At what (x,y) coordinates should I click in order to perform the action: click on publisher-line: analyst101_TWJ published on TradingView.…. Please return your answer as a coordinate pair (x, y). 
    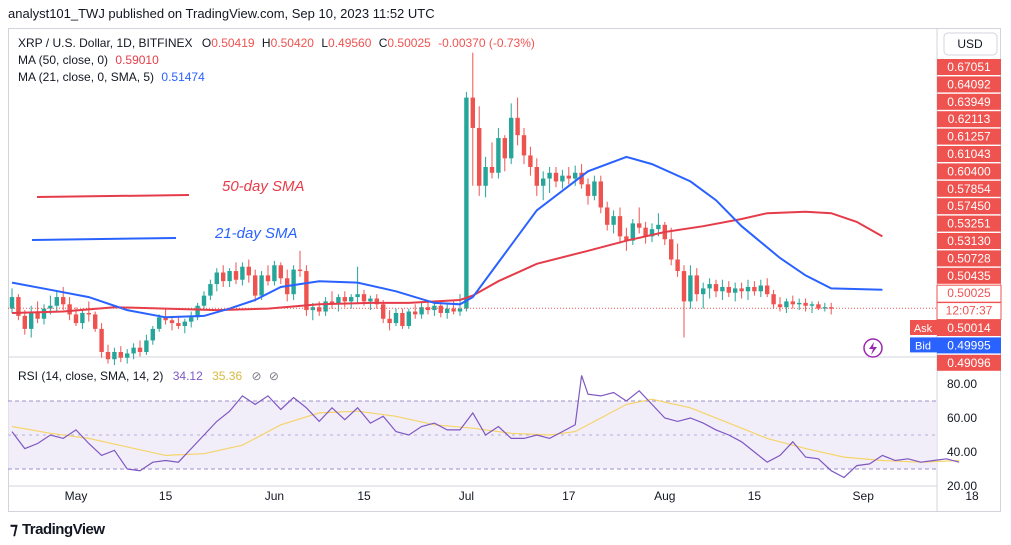
    Looking at the image, I should click on (221, 13).